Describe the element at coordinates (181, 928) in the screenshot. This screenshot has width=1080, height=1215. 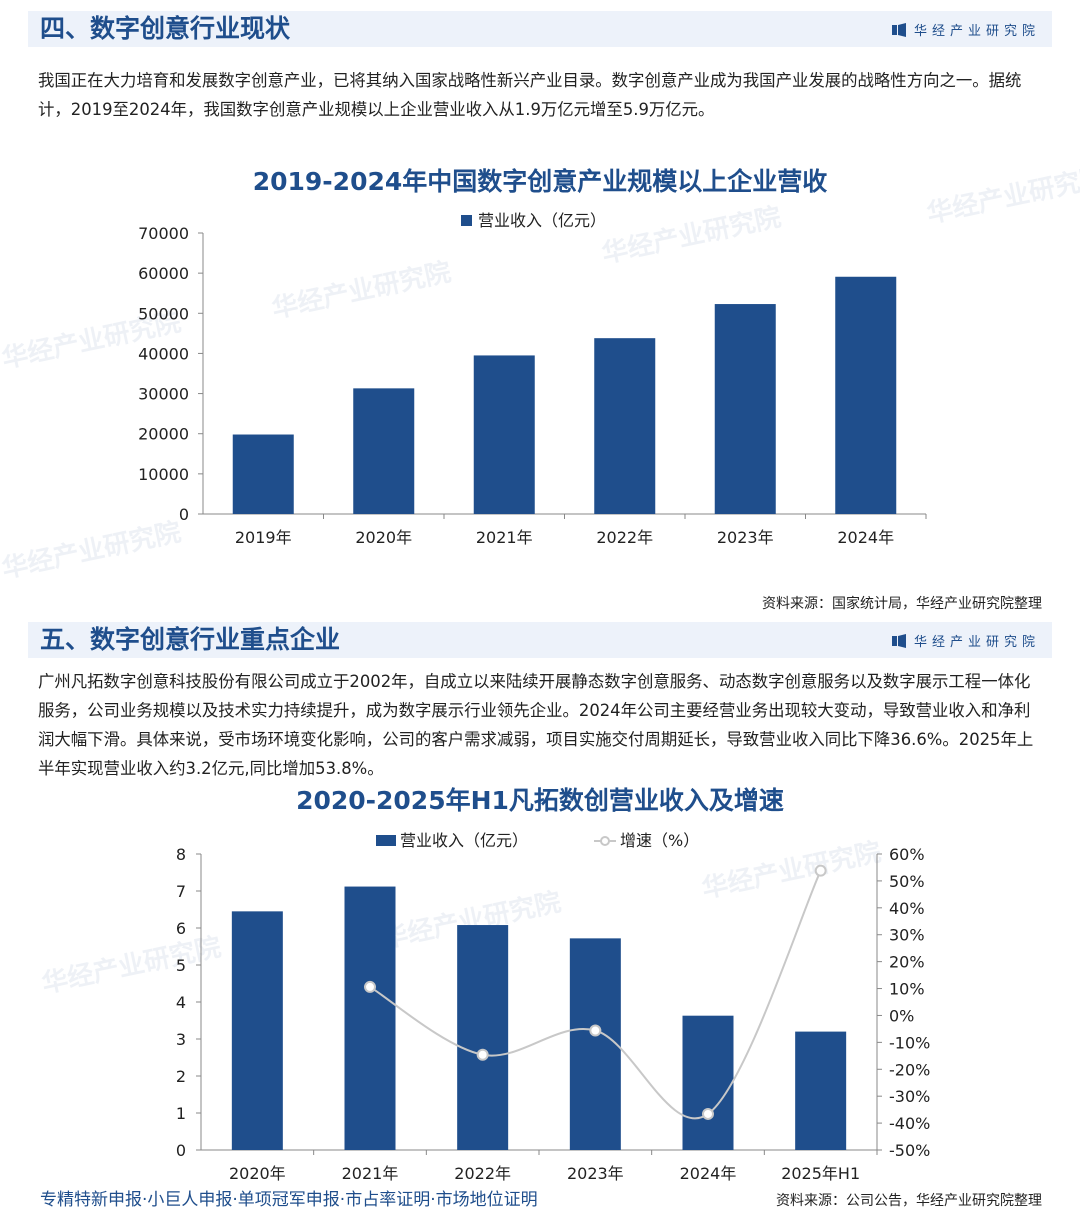
I see `y-tick-label: 6` at that location.